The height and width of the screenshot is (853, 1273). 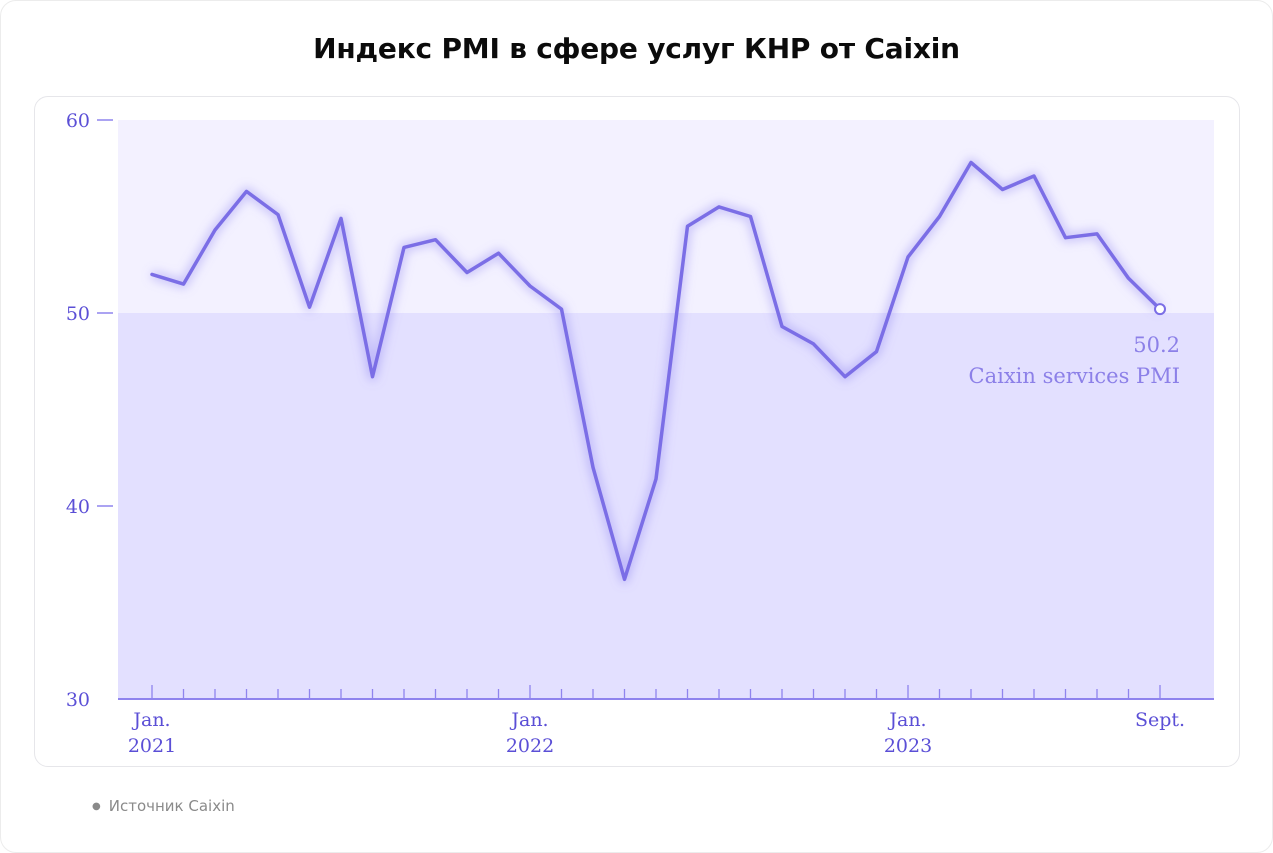 What do you see at coordinates (78, 121) in the screenshot?
I see `y-tick-label: 60` at bounding box center [78, 121].